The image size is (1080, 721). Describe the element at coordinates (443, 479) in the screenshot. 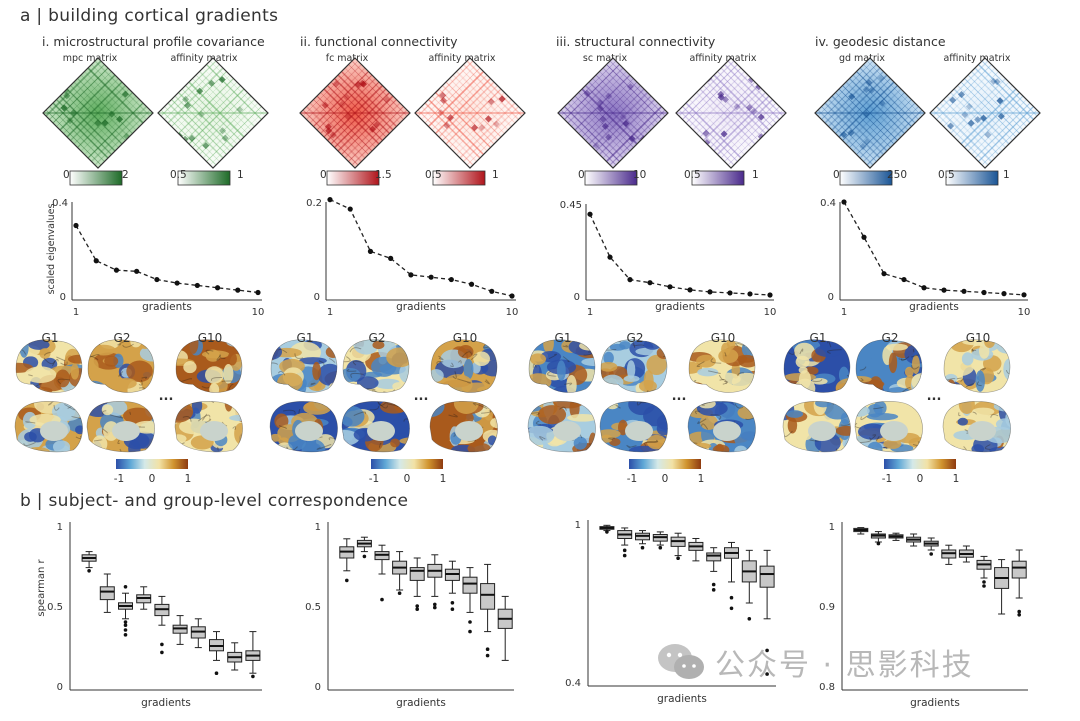

I see `brain-cb-max-1: 1` at that location.